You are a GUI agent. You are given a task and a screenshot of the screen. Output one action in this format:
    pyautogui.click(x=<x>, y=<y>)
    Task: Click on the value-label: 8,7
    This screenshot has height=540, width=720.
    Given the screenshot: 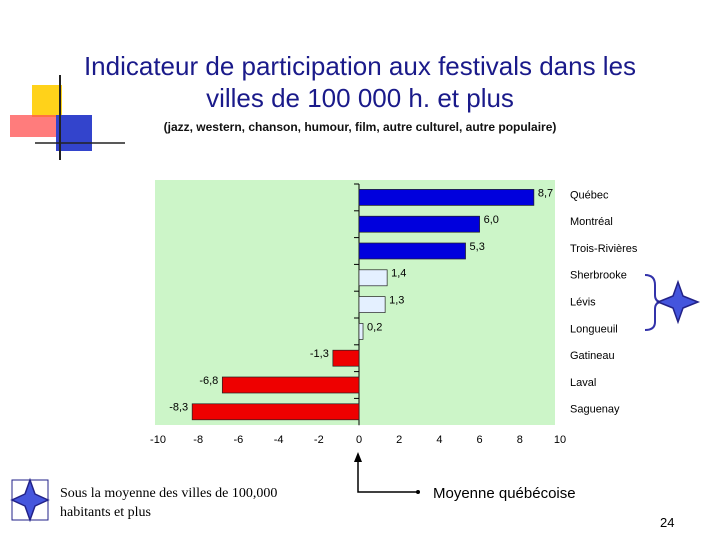 What is the action you would take?
    pyautogui.click(x=545, y=193)
    